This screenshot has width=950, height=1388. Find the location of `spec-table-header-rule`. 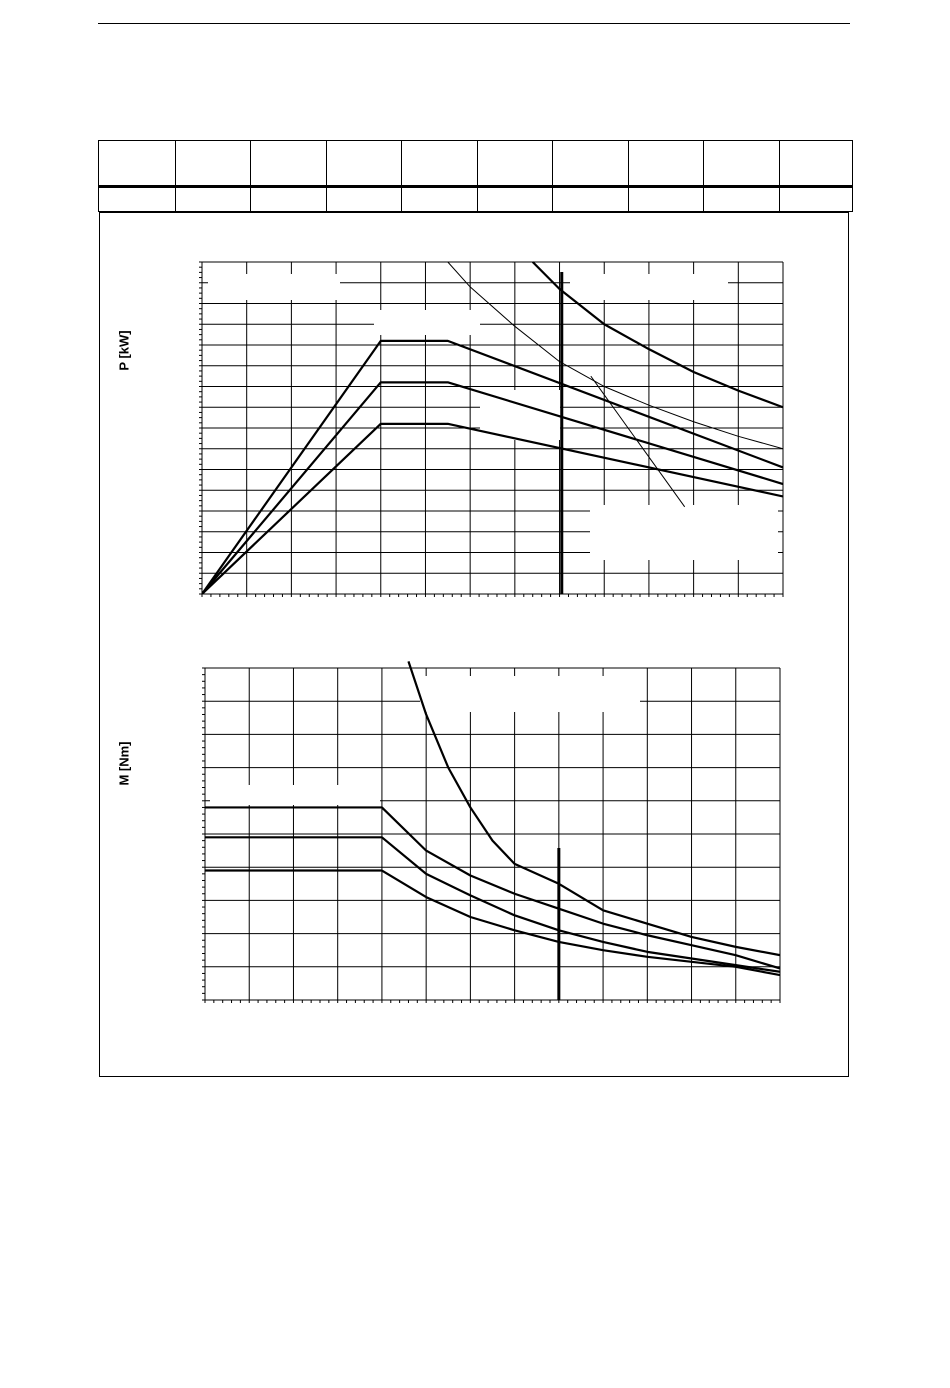

spec-table-header-rule is located at coordinates (475, 186).